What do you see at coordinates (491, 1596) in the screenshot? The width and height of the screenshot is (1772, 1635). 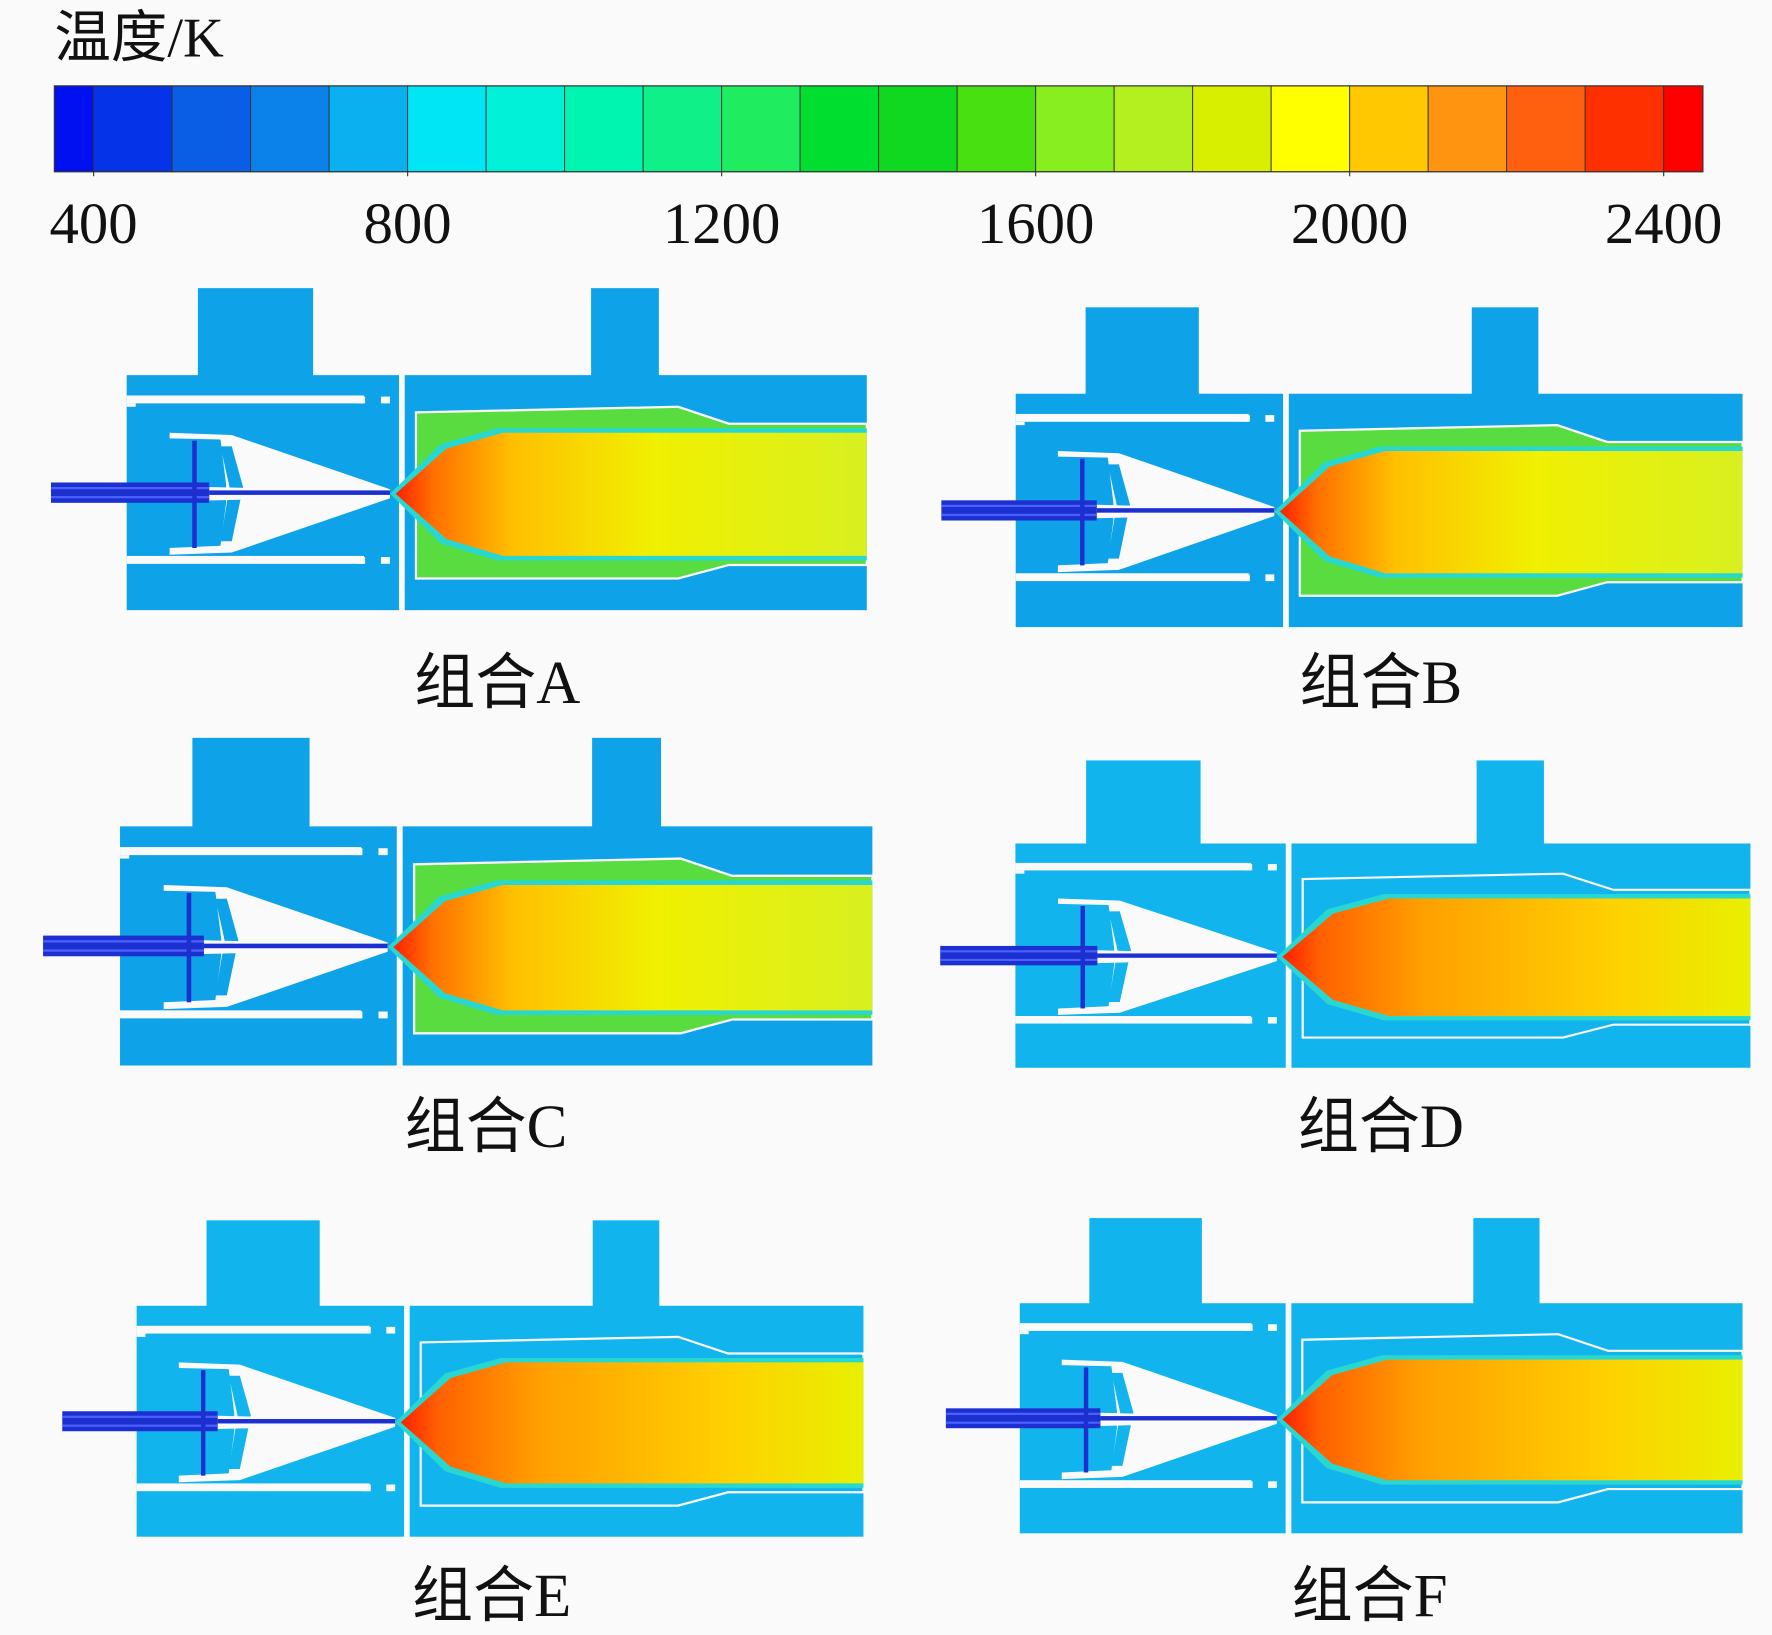 I see `panel-label: 组合E` at bounding box center [491, 1596].